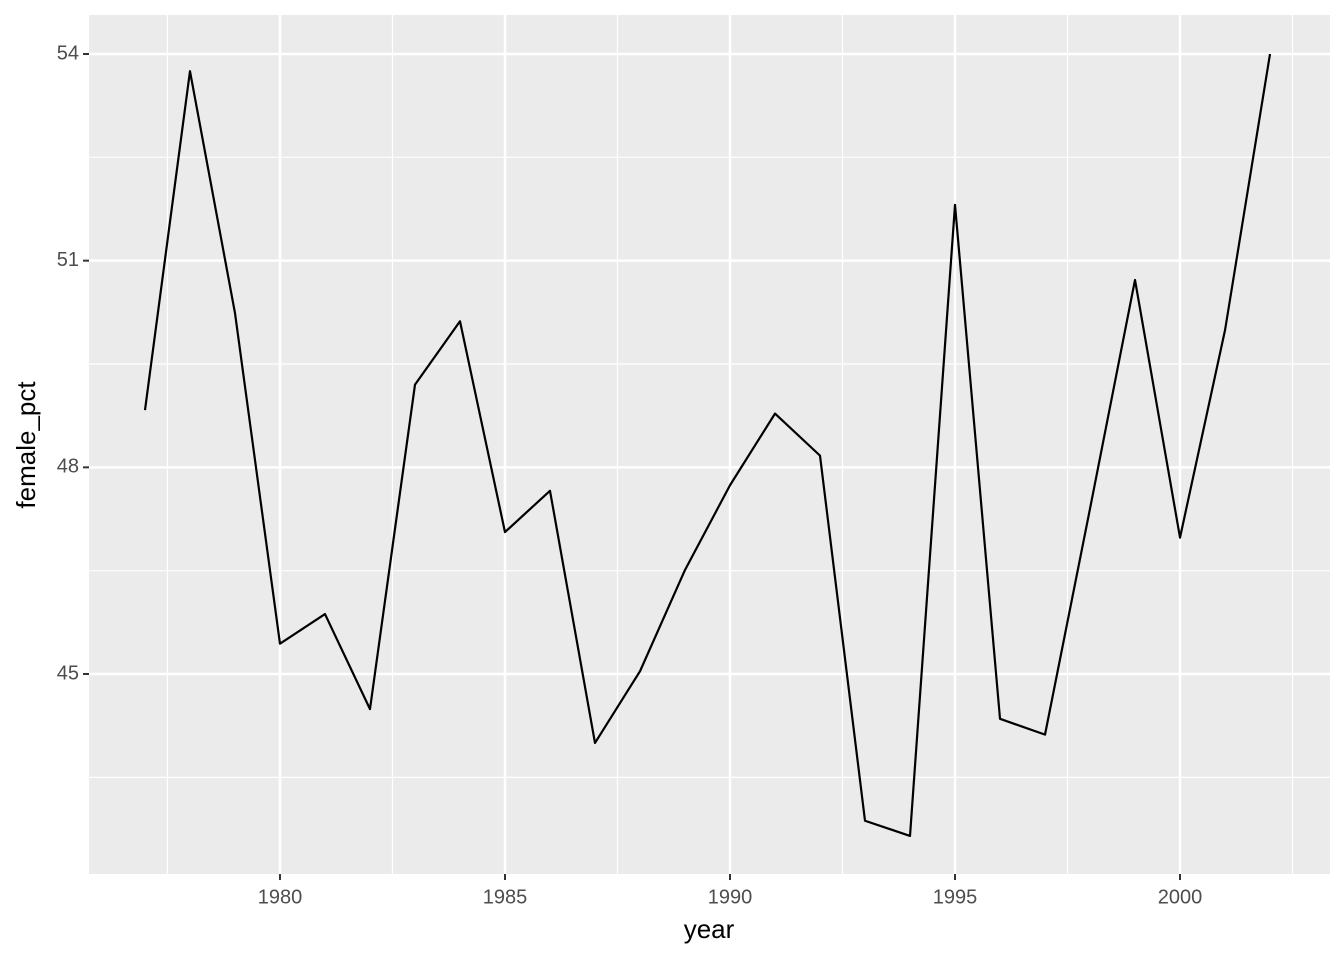 This screenshot has width=1344, height=960. What do you see at coordinates (26, 445) in the screenshot?
I see `y-axis-title: female_pct` at bounding box center [26, 445].